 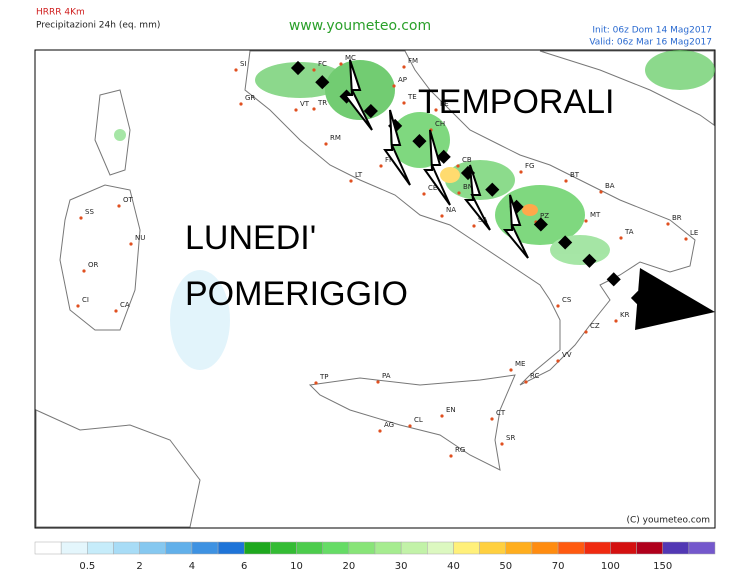 What do you see at coordinates (516, 102) in the screenshot?
I see `storms-label: TEMPORALI` at bounding box center [516, 102].